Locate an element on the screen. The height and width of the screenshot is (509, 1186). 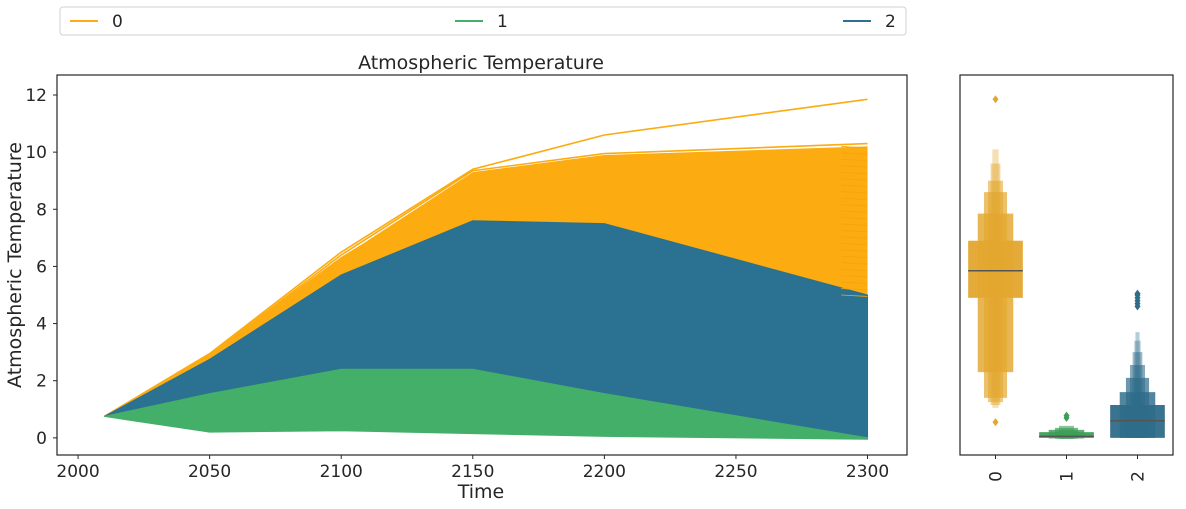
x-tick-label: 2000 is located at coordinates (77, 472).